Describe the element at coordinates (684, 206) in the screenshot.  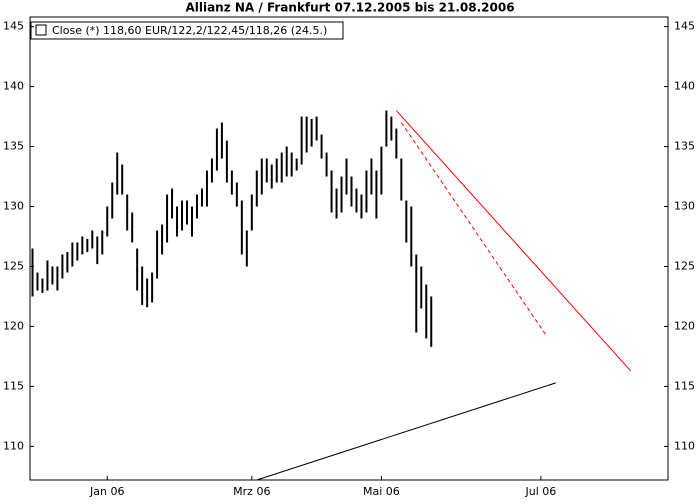
I see `y-tick-label-right: 130` at that location.